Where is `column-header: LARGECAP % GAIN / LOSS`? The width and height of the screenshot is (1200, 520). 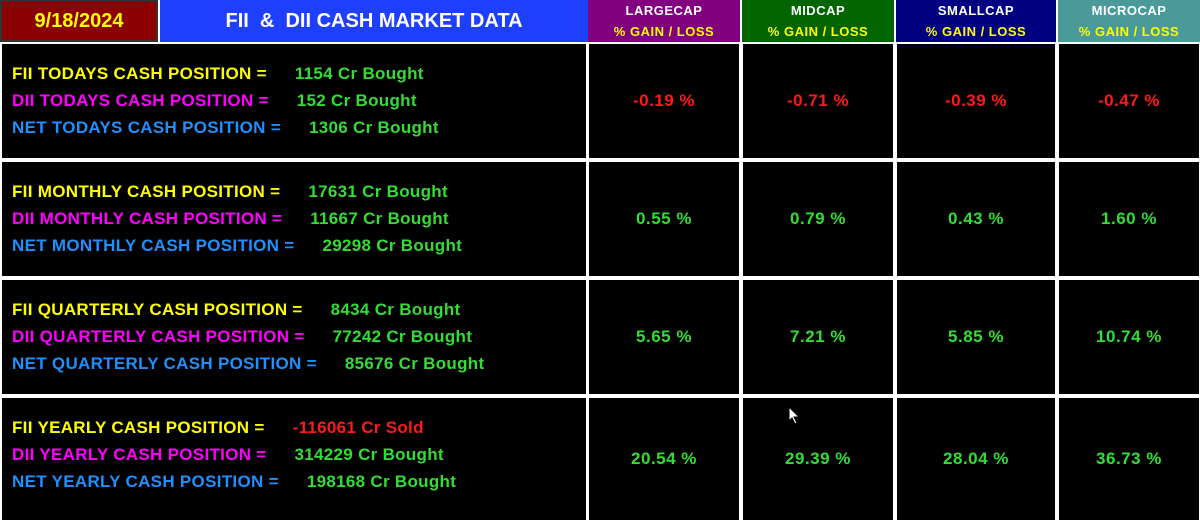 column-header: LARGECAP % GAIN / LOSS is located at coordinates (664, 21).